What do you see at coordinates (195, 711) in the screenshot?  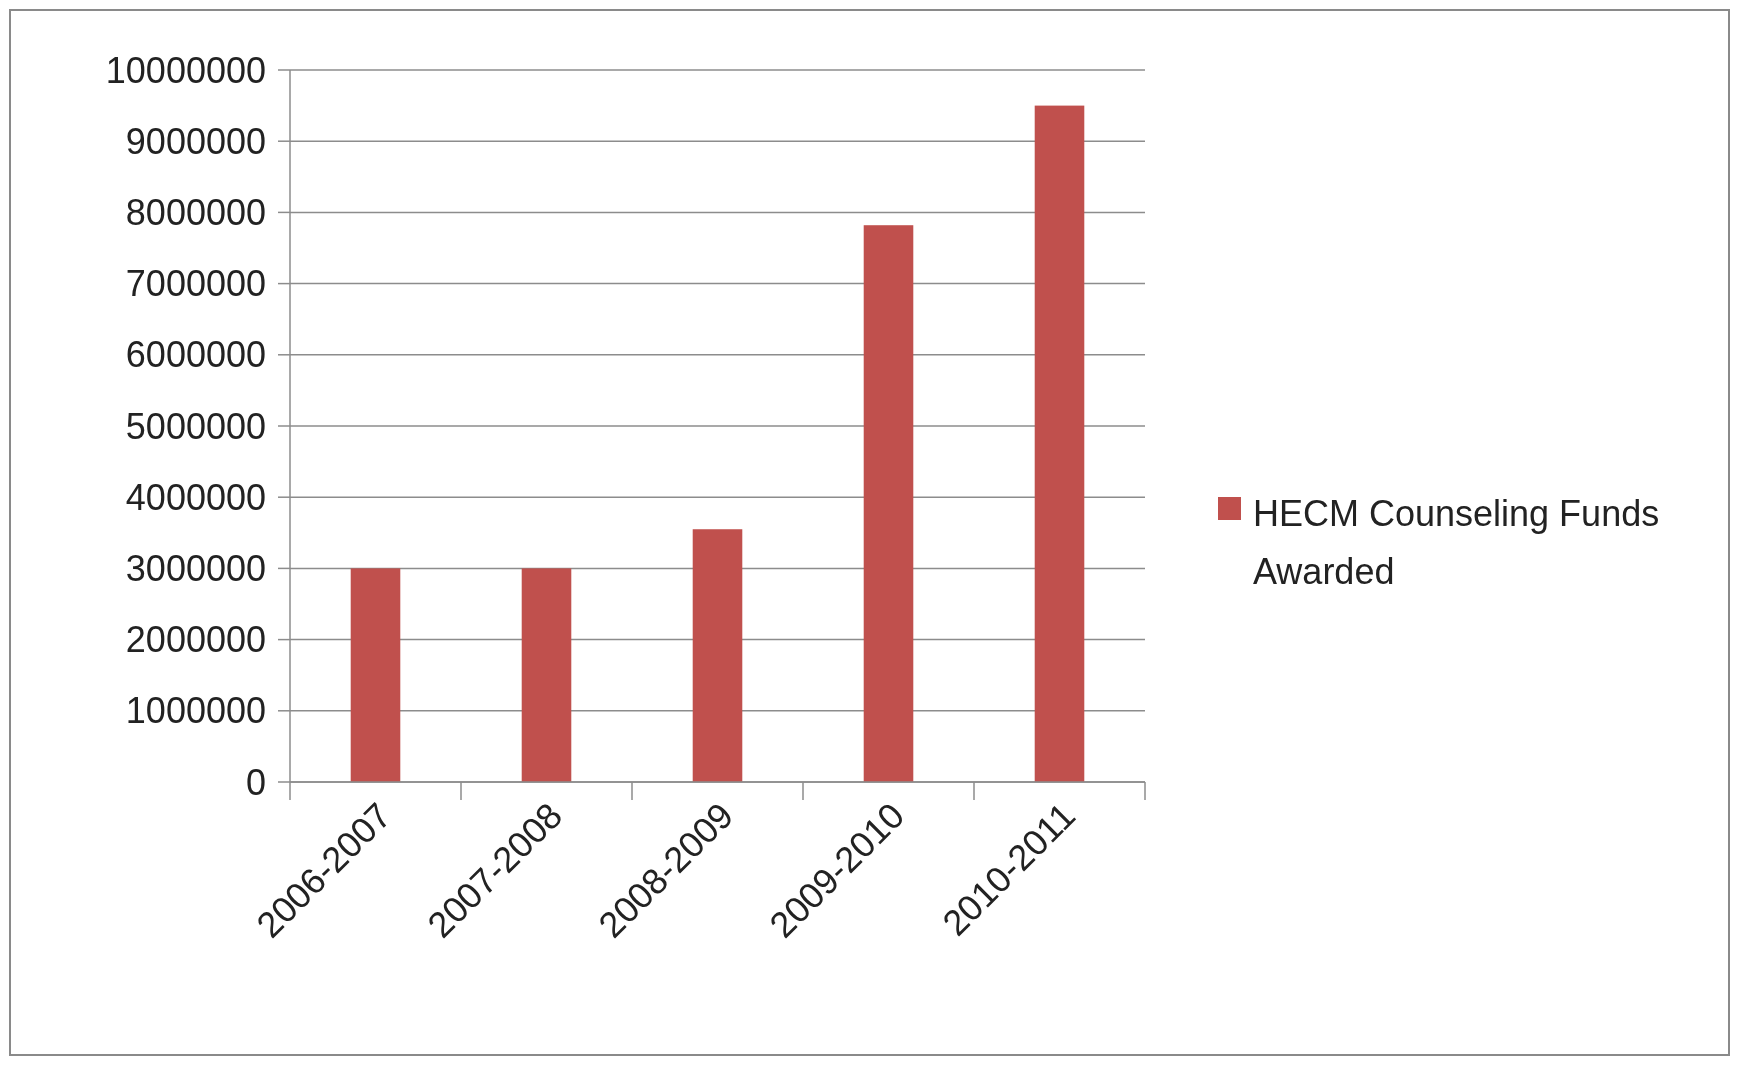 I see `y-tick-label: 1000000` at bounding box center [195, 711].